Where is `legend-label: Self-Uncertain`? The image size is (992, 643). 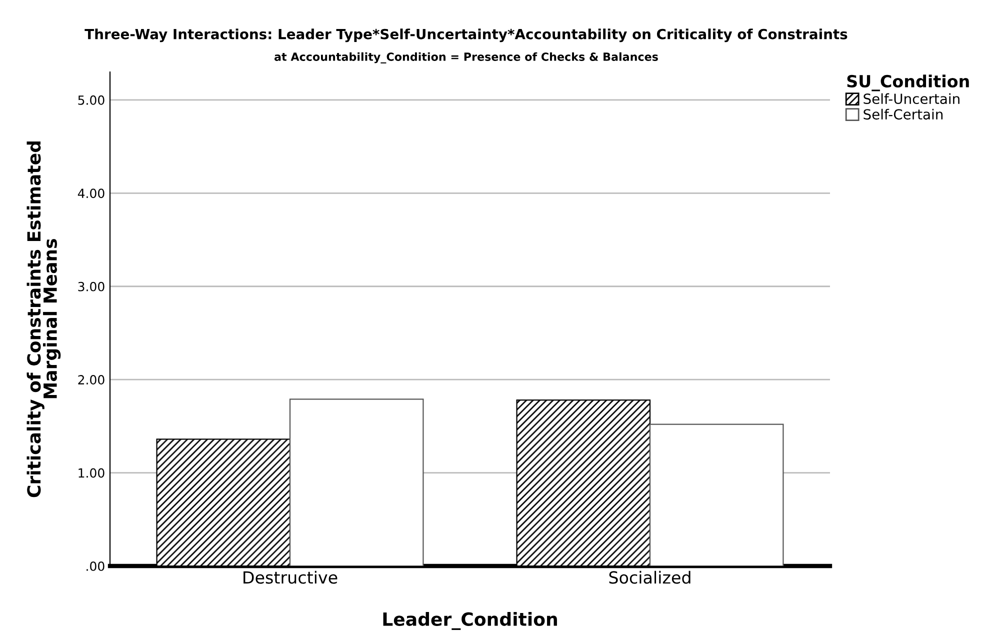
legend-label: Self-Uncertain is located at coordinates (912, 98).